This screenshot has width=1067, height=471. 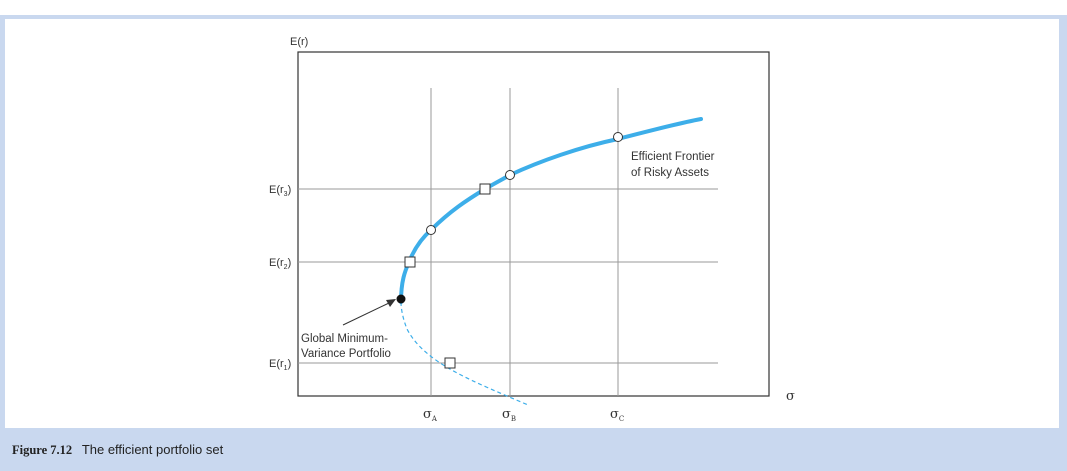 I want to click on frontier-label-line2: of Risky Assets, so click(x=670, y=173).